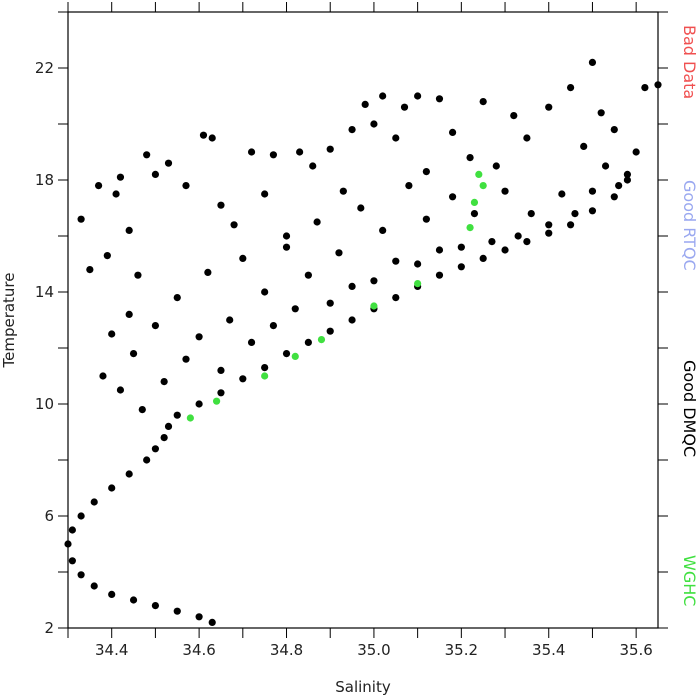 The height and width of the screenshot is (700, 700). What do you see at coordinates (286, 650) in the screenshot?
I see `x-tick-label: 34.8` at bounding box center [286, 650].